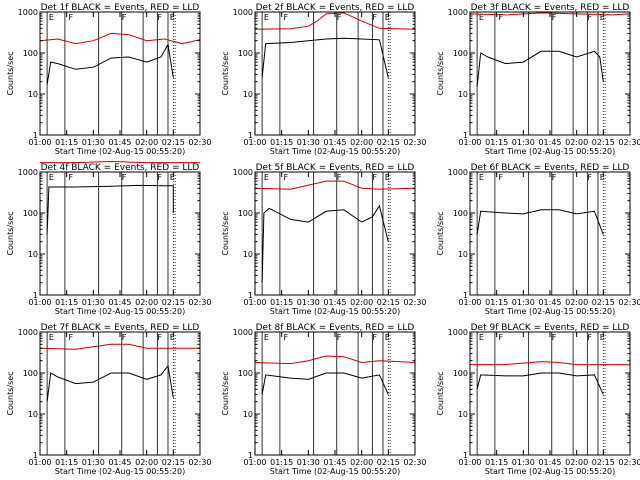 The image size is (640, 480). Describe the element at coordinates (335, 8) in the screenshot. I see `chart-title: Det 2f BLACK = Events, RED = LLD` at that location.